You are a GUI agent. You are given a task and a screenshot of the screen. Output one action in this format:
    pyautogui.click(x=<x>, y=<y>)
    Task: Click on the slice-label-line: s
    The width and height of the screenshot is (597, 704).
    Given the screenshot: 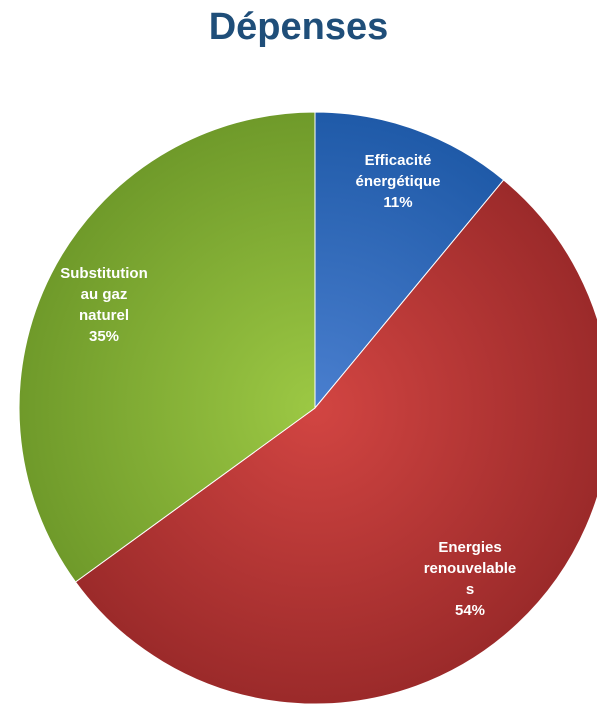 What is the action you would take?
    pyautogui.click(x=470, y=589)
    